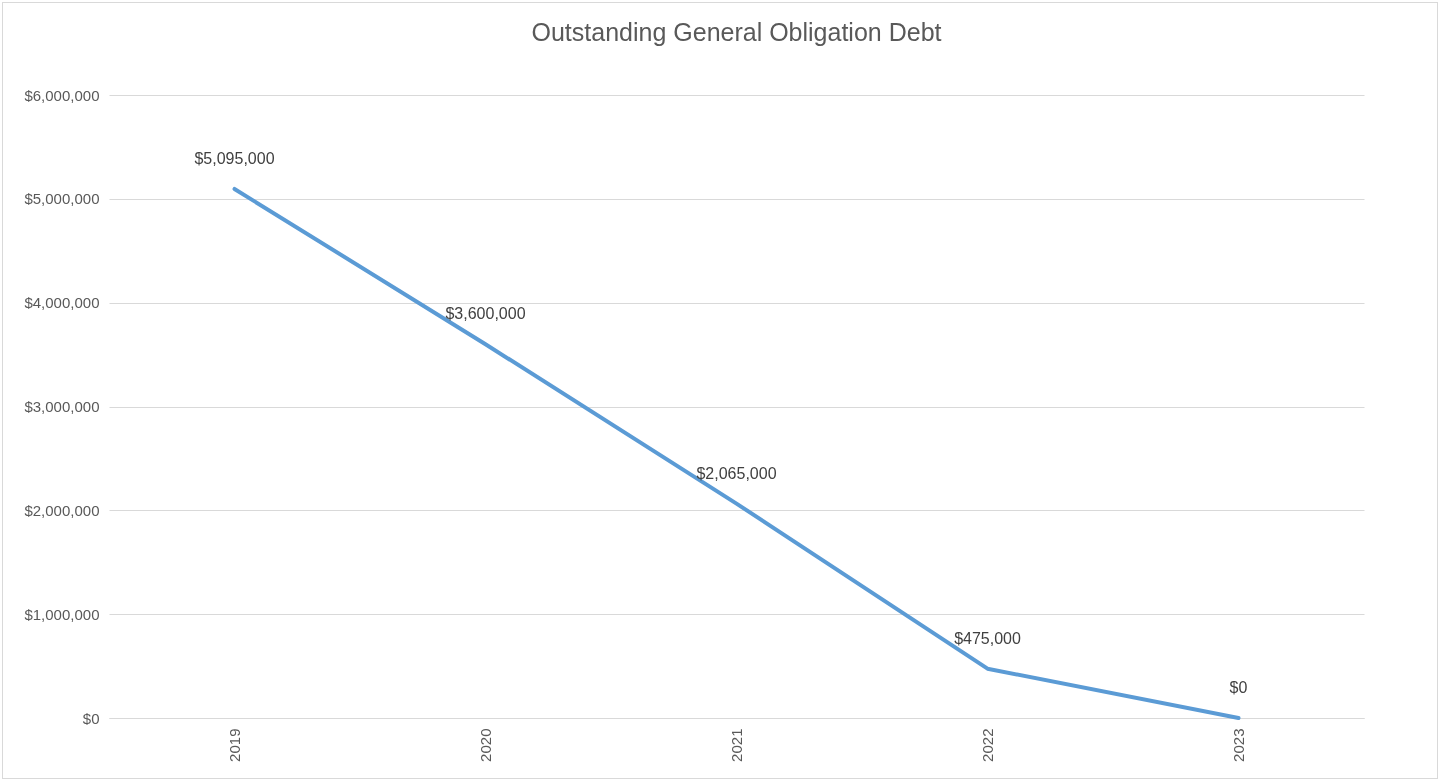  What do you see at coordinates (736, 473) in the screenshot?
I see `data-label: $2,065,000` at bounding box center [736, 473].